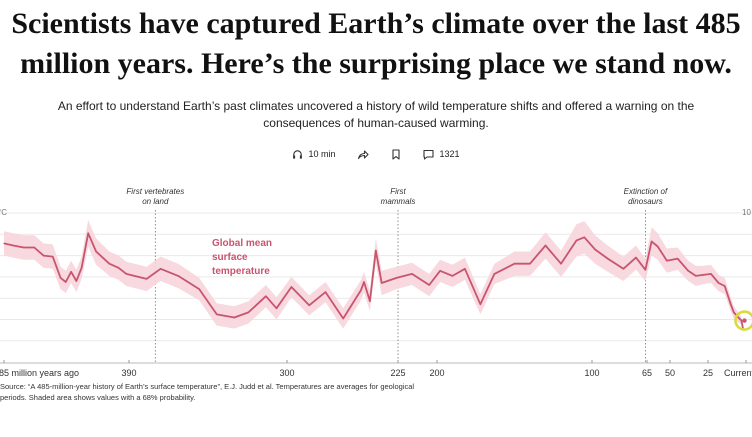 This screenshot has height=437, width=752. Describe the element at coordinates (241, 271) in the screenshot. I see `series-label-line: temperature` at that location.